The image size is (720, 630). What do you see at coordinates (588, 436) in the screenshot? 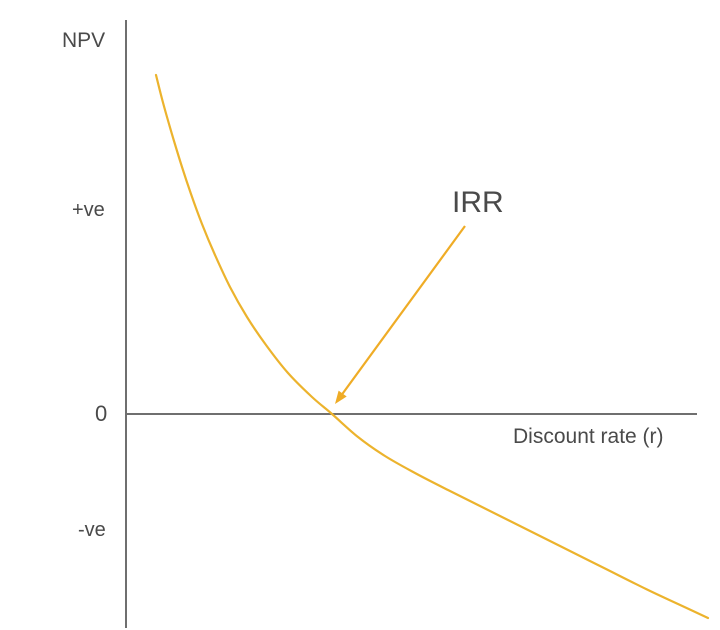
I see `x-axis-title: Discount rate (r)` at bounding box center [588, 436].